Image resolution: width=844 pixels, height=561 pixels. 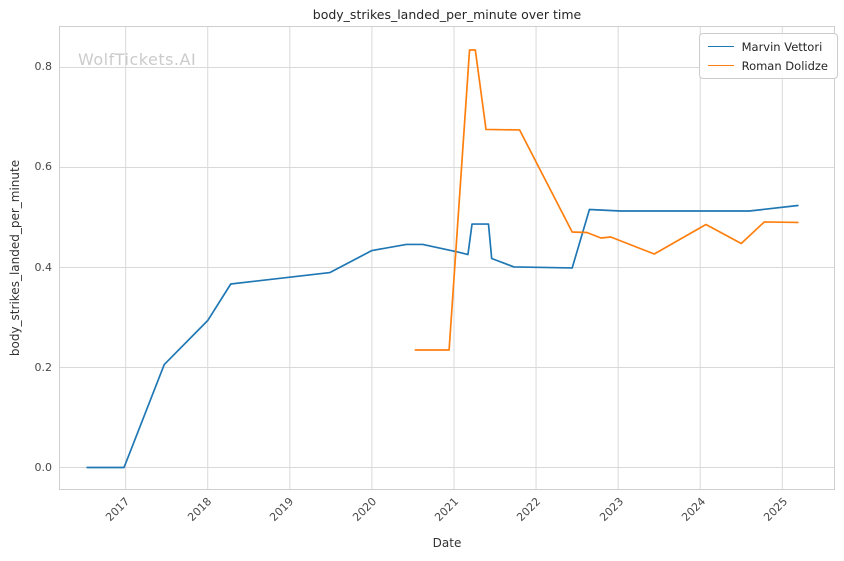 I want to click on x-axis-label: Date, so click(x=447, y=543).